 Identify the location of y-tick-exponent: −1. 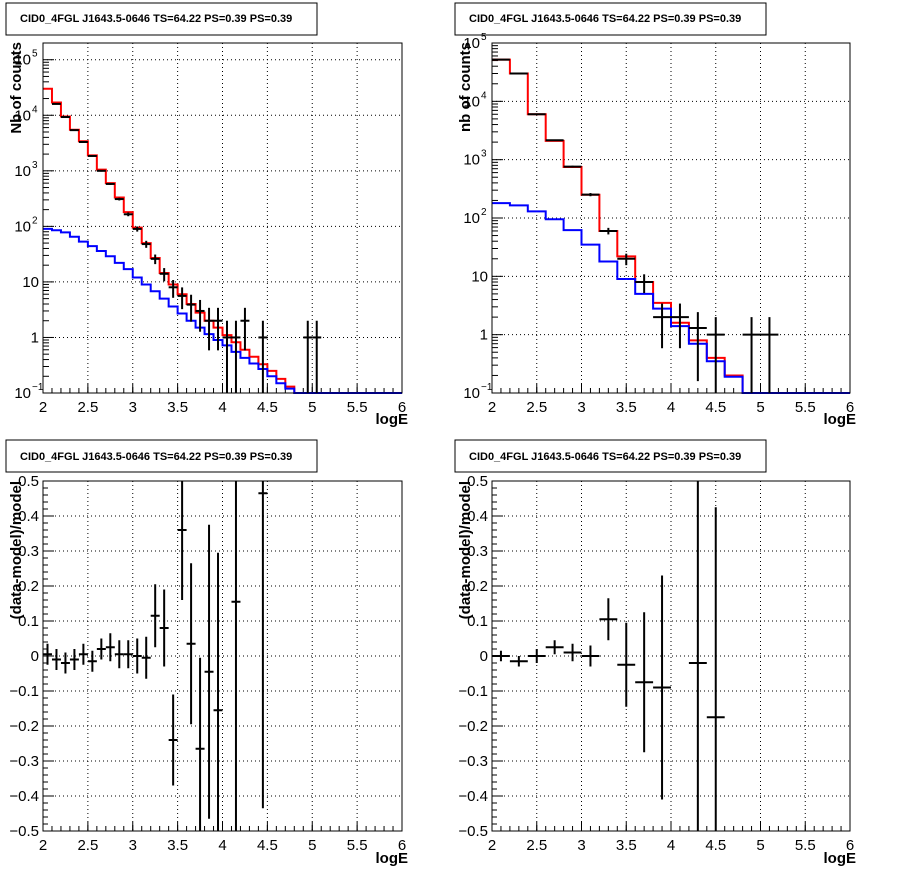
(487, 387).